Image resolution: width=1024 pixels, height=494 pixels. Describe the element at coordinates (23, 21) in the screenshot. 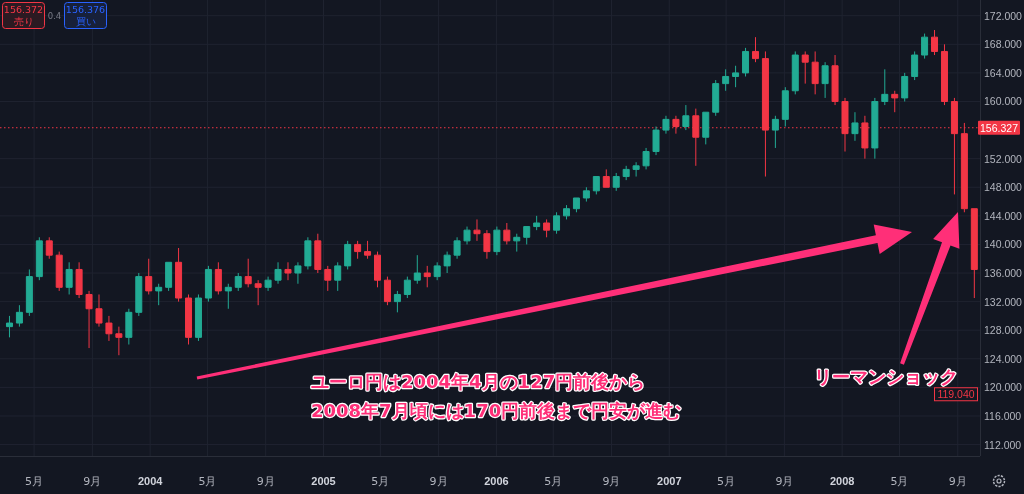

I see `annotation: 売り` at that location.